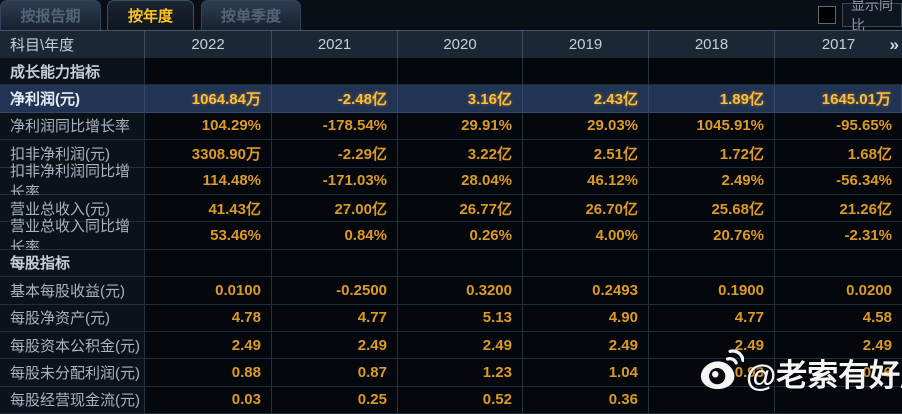  What do you see at coordinates (712, 44) in the screenshot?
I see `year-header-2018: 2018` at bounding box center [712, 44].